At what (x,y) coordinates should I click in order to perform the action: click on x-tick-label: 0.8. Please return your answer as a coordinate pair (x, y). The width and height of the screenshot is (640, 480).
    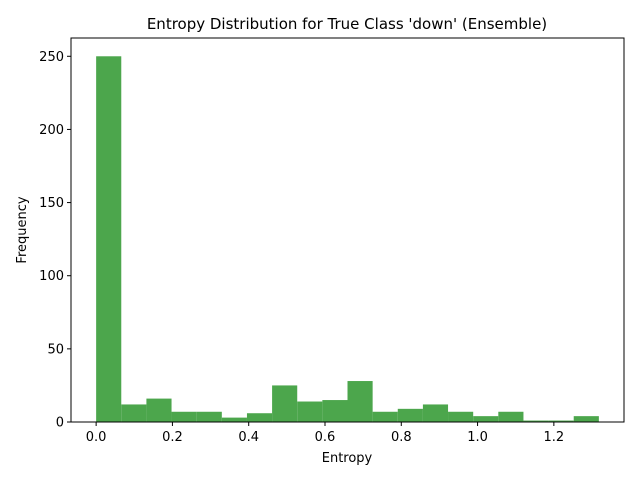
    Looking at the image, I should click on (401, 437).